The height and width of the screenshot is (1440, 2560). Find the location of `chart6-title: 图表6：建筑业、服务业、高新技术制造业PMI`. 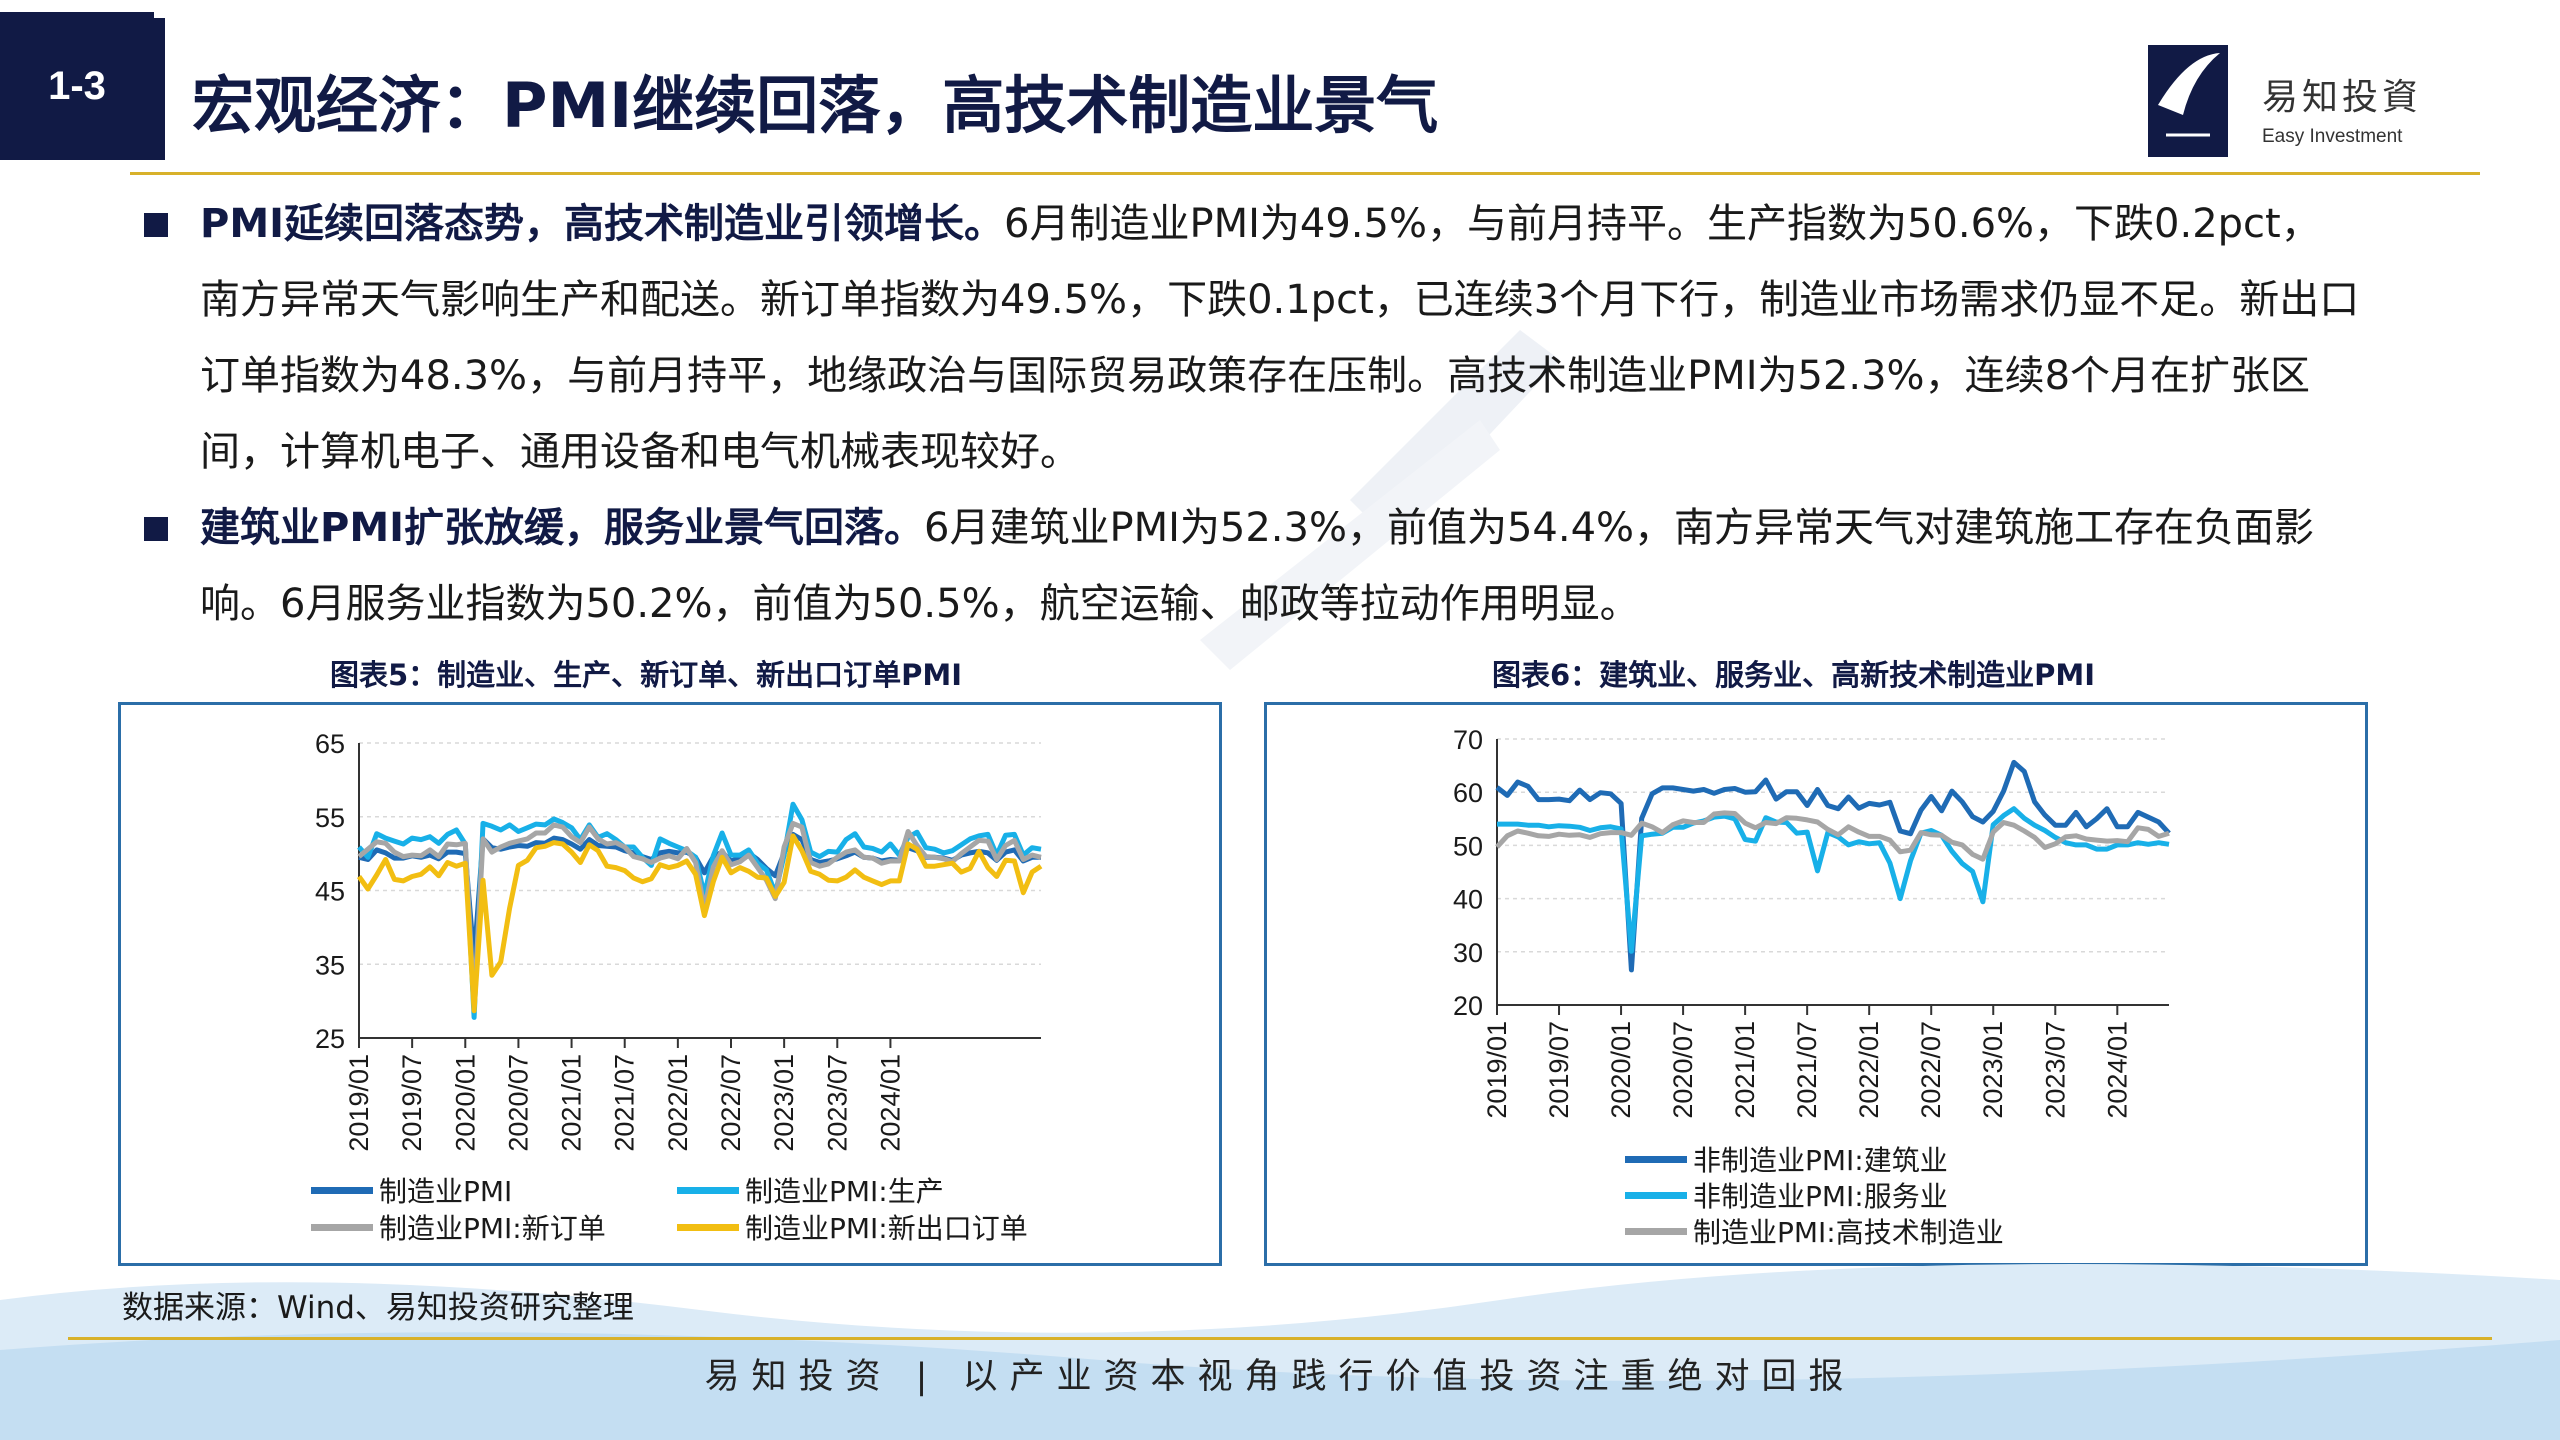

chart6-title: 图表6：建筑业、服务业、高新技术制造业PMI is located at coordinates (1794, 675).